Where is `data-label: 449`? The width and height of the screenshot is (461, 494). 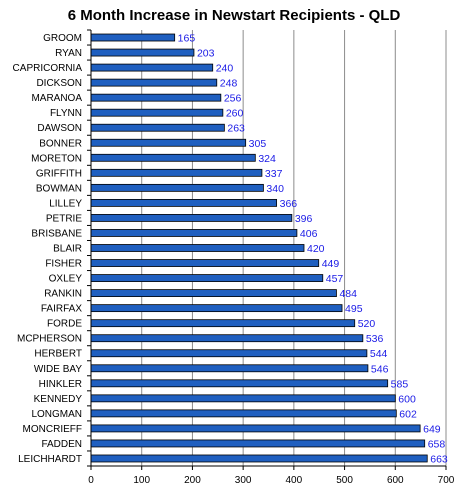 data-label: 449 is located at coordinates (331, 264).